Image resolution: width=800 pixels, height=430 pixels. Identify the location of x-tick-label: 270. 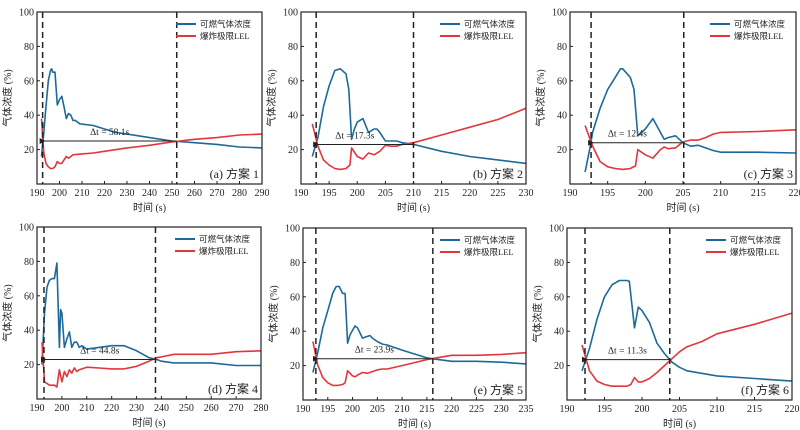
(236, 408).